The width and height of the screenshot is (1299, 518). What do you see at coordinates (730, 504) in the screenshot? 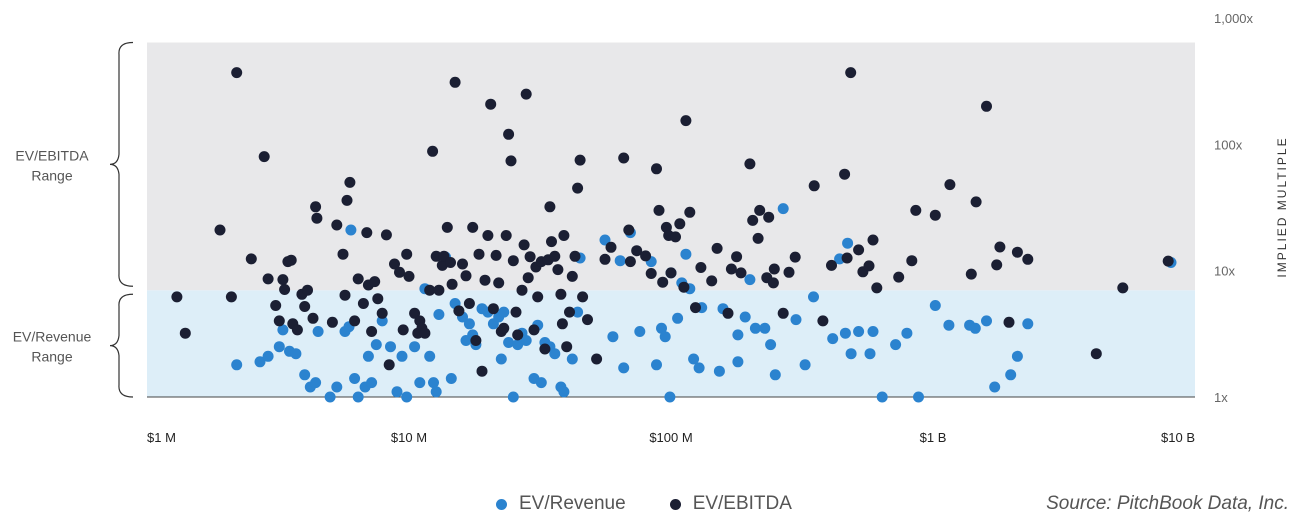
I see `legend-item-ev-ebitda: EV/EBITDA` at bounding box center [730, 504].